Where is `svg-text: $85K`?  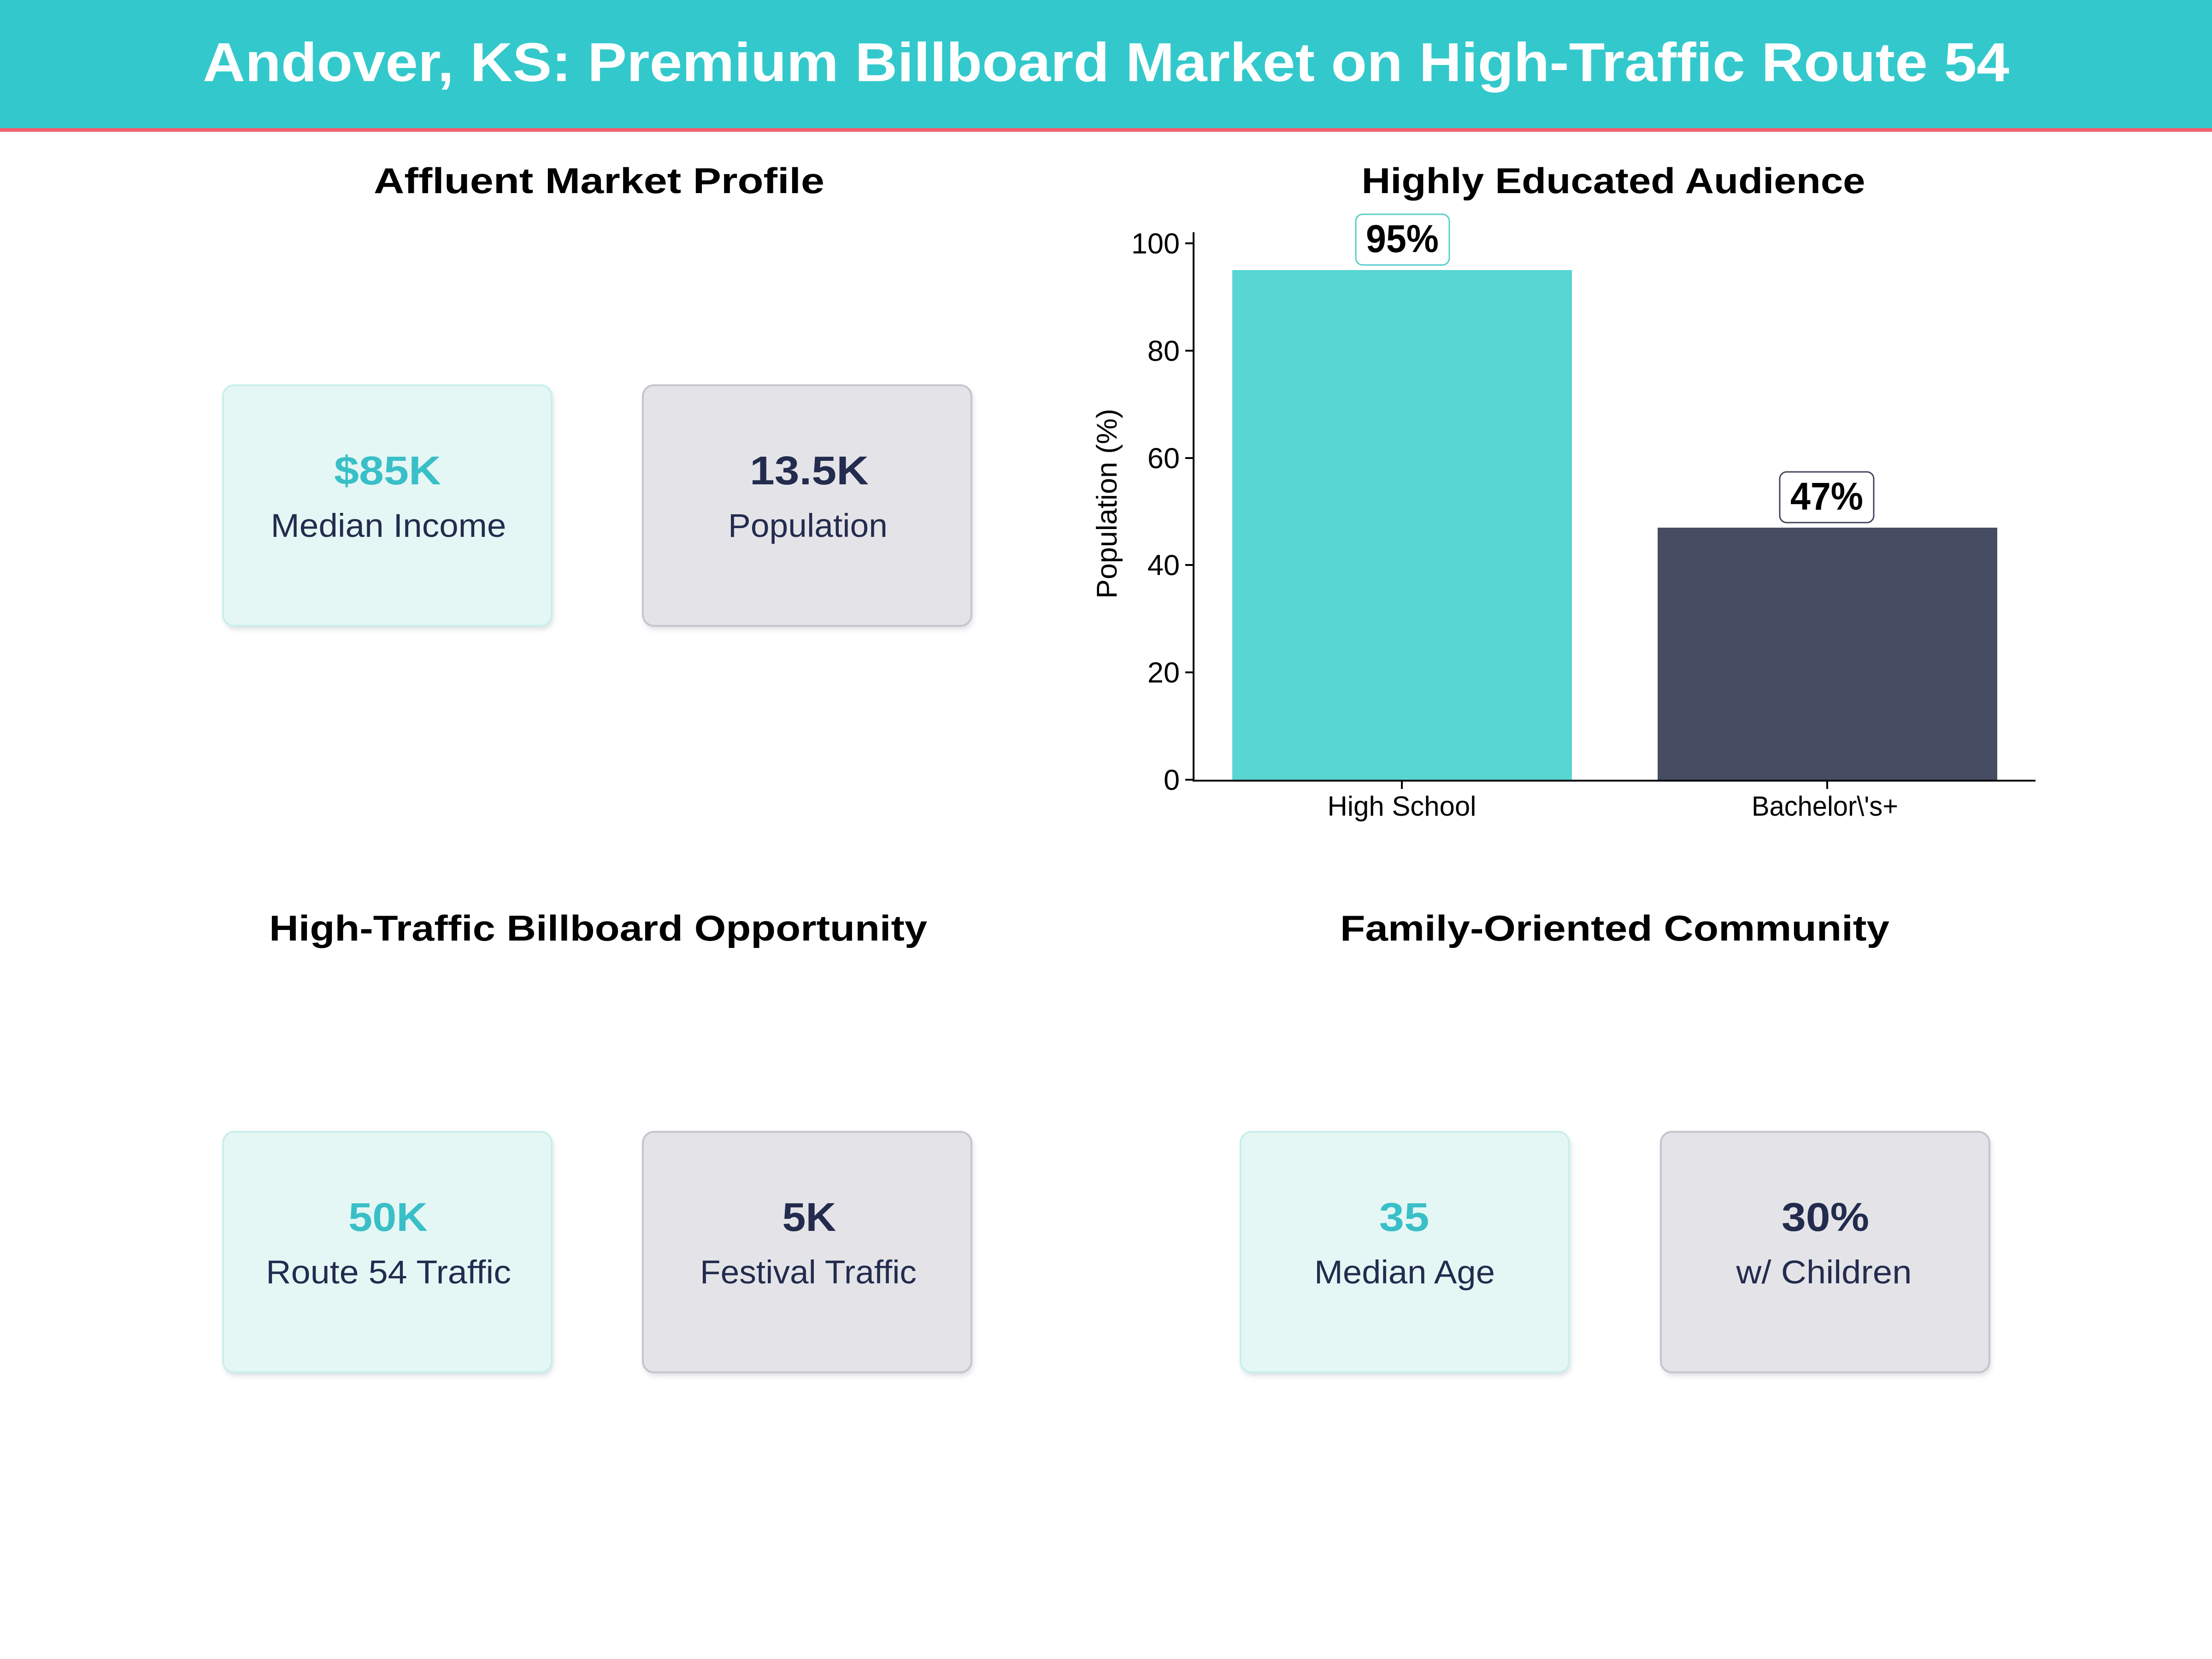 svg-text: $85K is located at coordinates (387, 470).